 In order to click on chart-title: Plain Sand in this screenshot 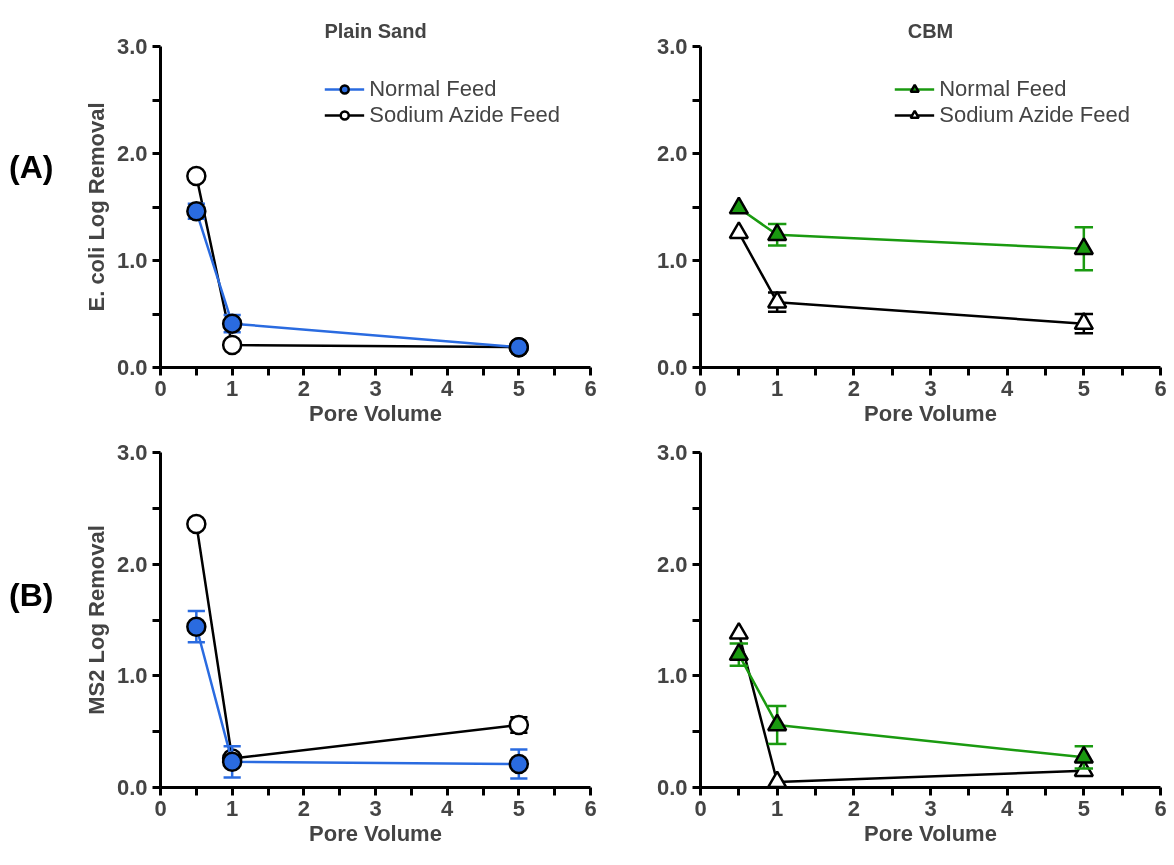, I will do `click(375, 30)`.